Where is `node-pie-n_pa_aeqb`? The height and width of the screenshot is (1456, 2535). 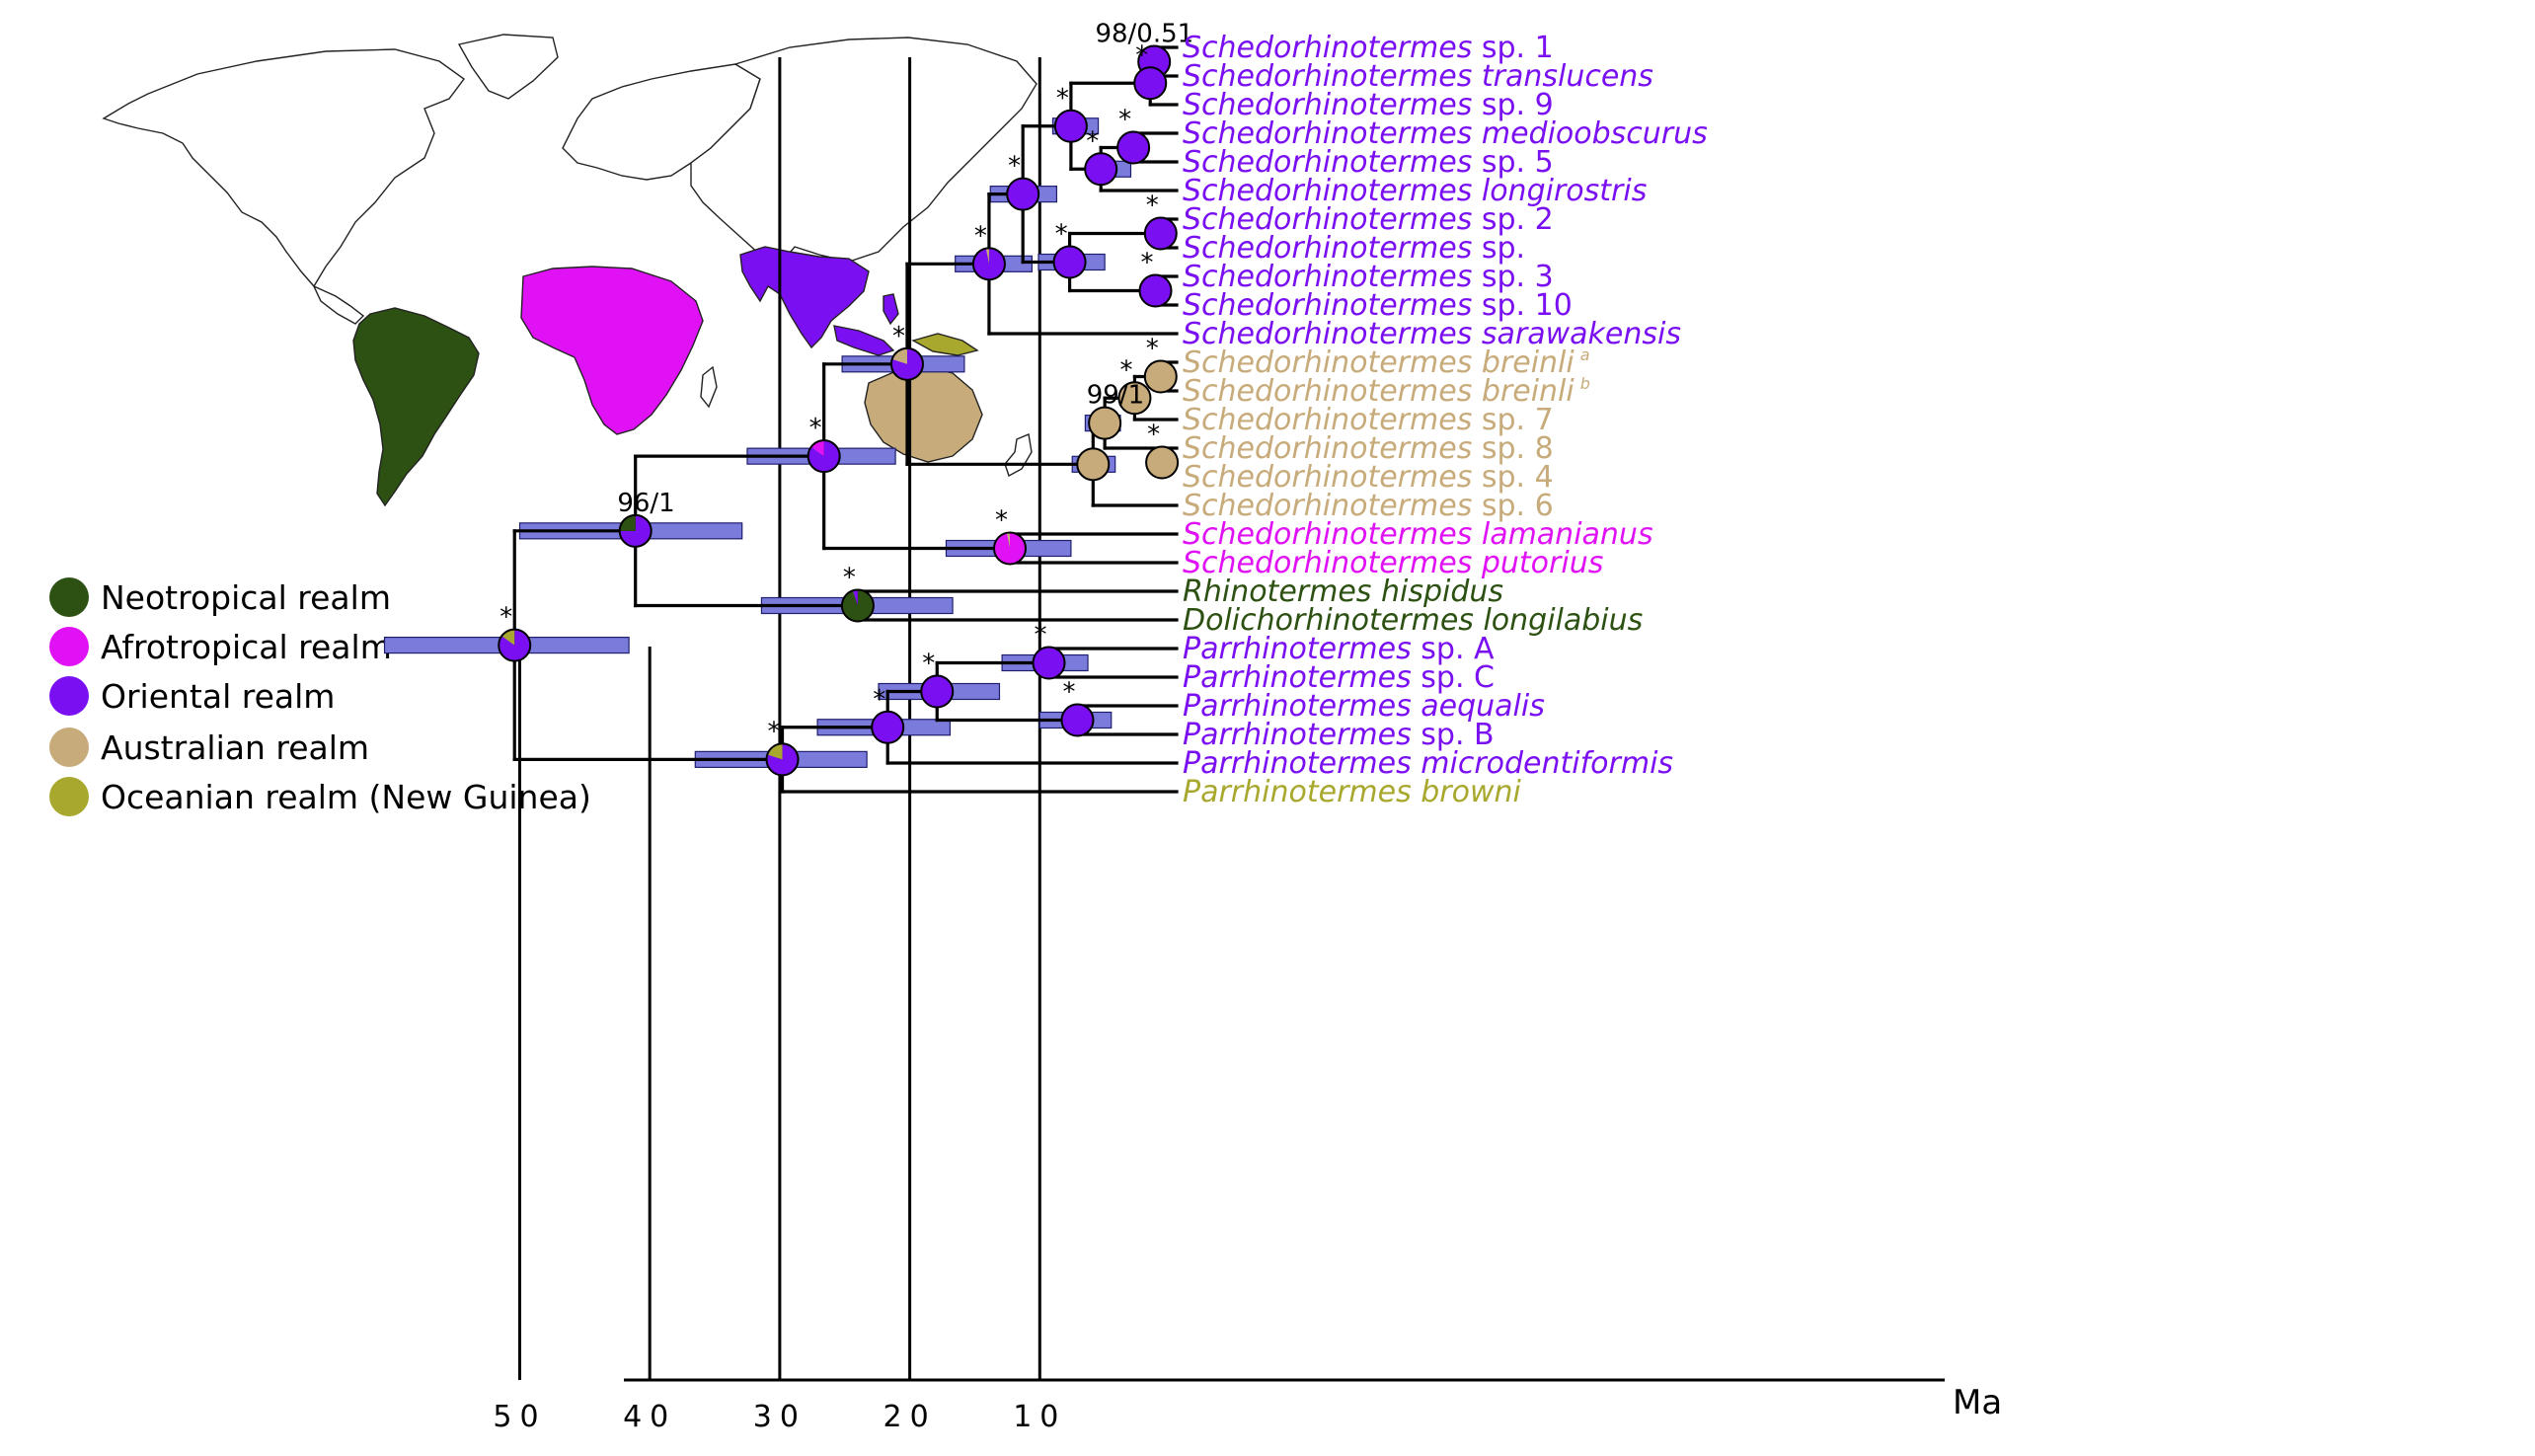
node-pie-n_pa_aeqb is located at coordinates (1077, 720).